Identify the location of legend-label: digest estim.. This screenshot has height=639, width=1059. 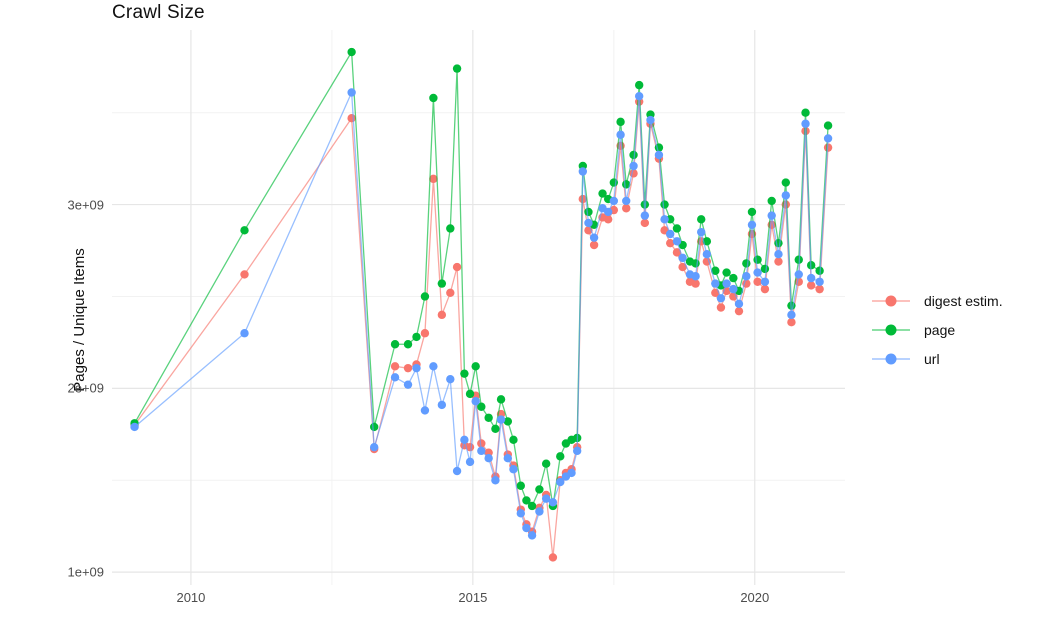
(963, 300).